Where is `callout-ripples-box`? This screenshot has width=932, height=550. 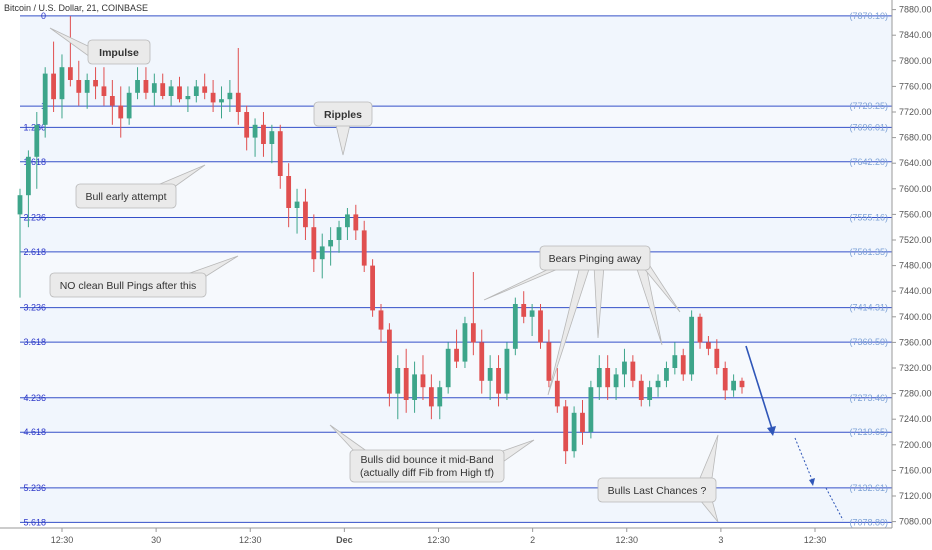 callout-ripples-box is located at coordinates (343, 114).